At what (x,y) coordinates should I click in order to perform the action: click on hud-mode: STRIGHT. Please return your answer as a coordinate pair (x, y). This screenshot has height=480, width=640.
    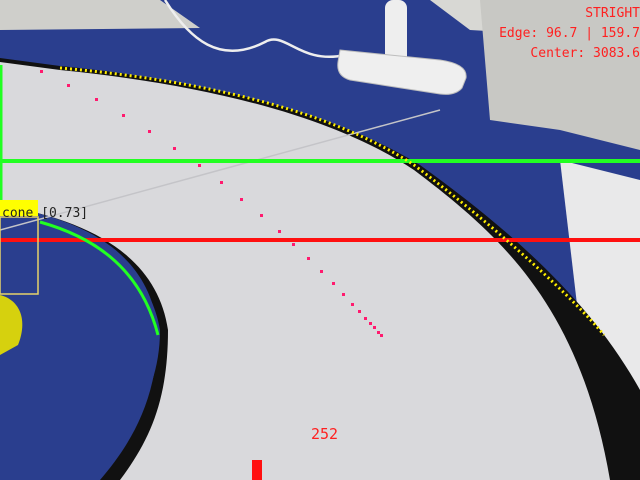
    Looking at the image, I should click on (612, 13).